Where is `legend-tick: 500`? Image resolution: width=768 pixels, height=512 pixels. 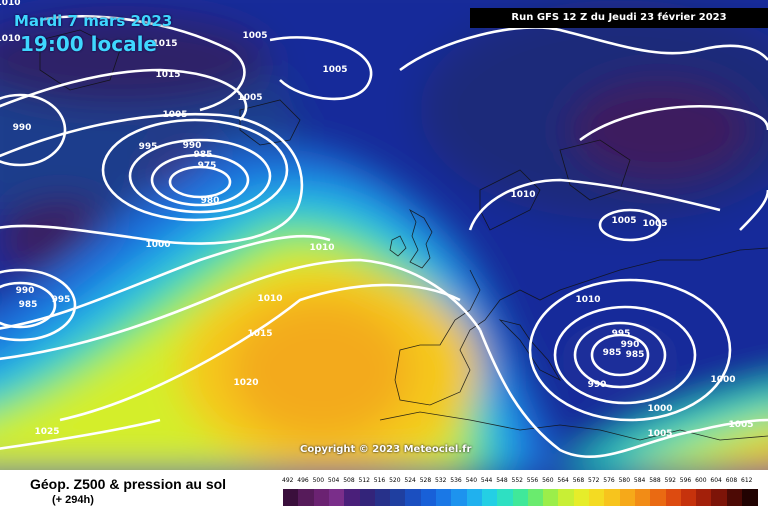 legend-tick: 500 is located at coordinates (318, 480).